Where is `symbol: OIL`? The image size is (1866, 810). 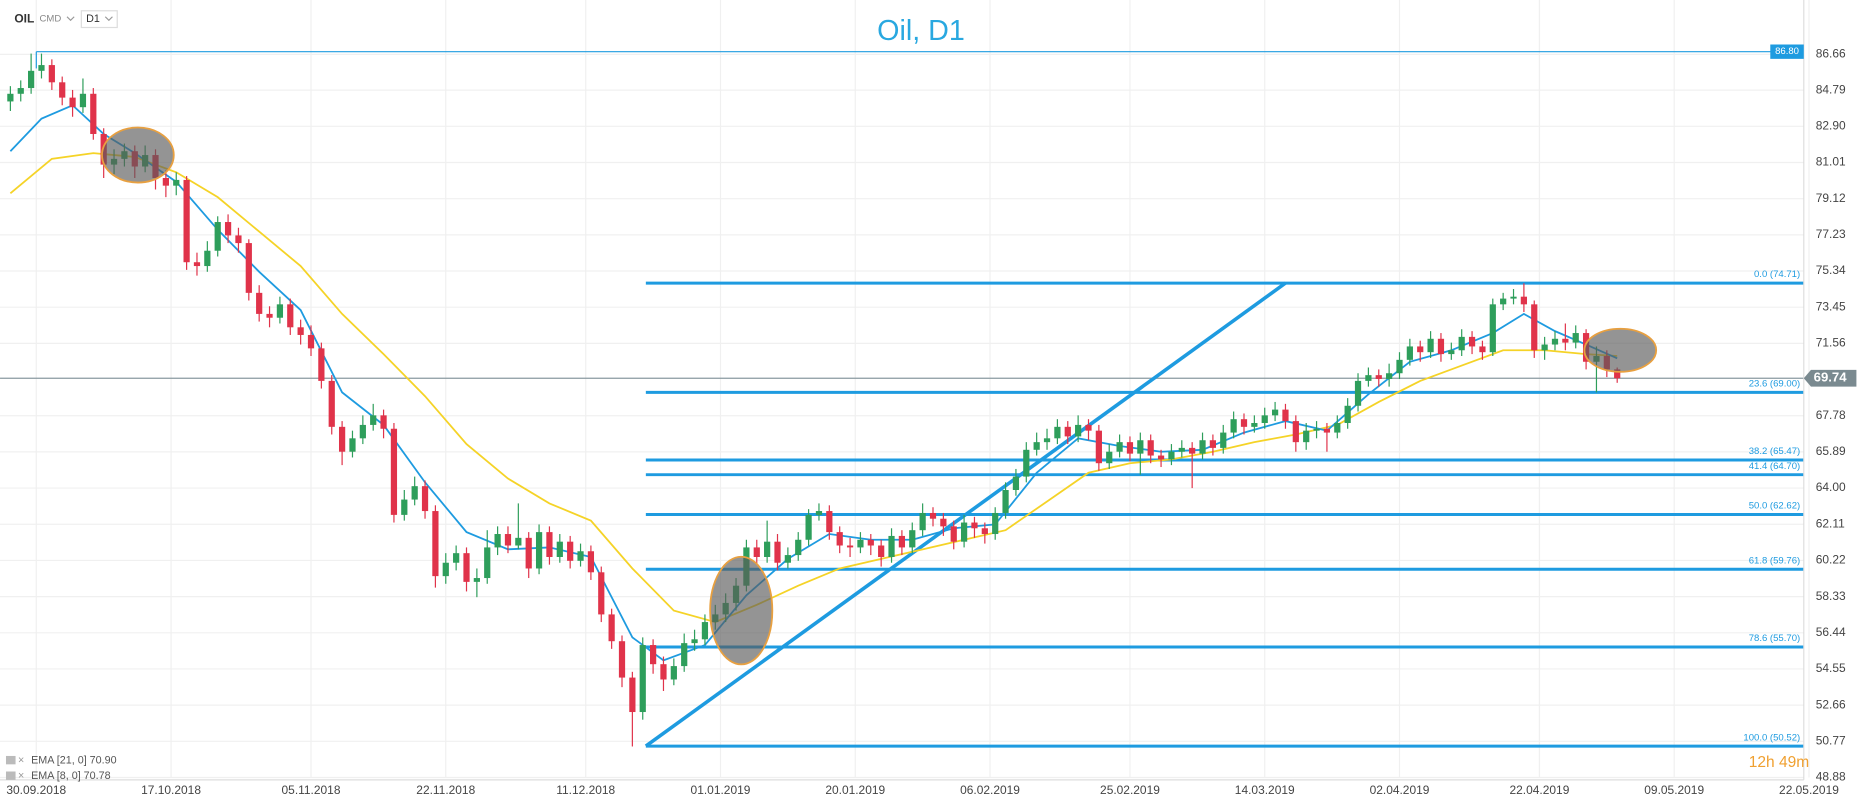
symbol: OIL is located at coordinates (24, 18).